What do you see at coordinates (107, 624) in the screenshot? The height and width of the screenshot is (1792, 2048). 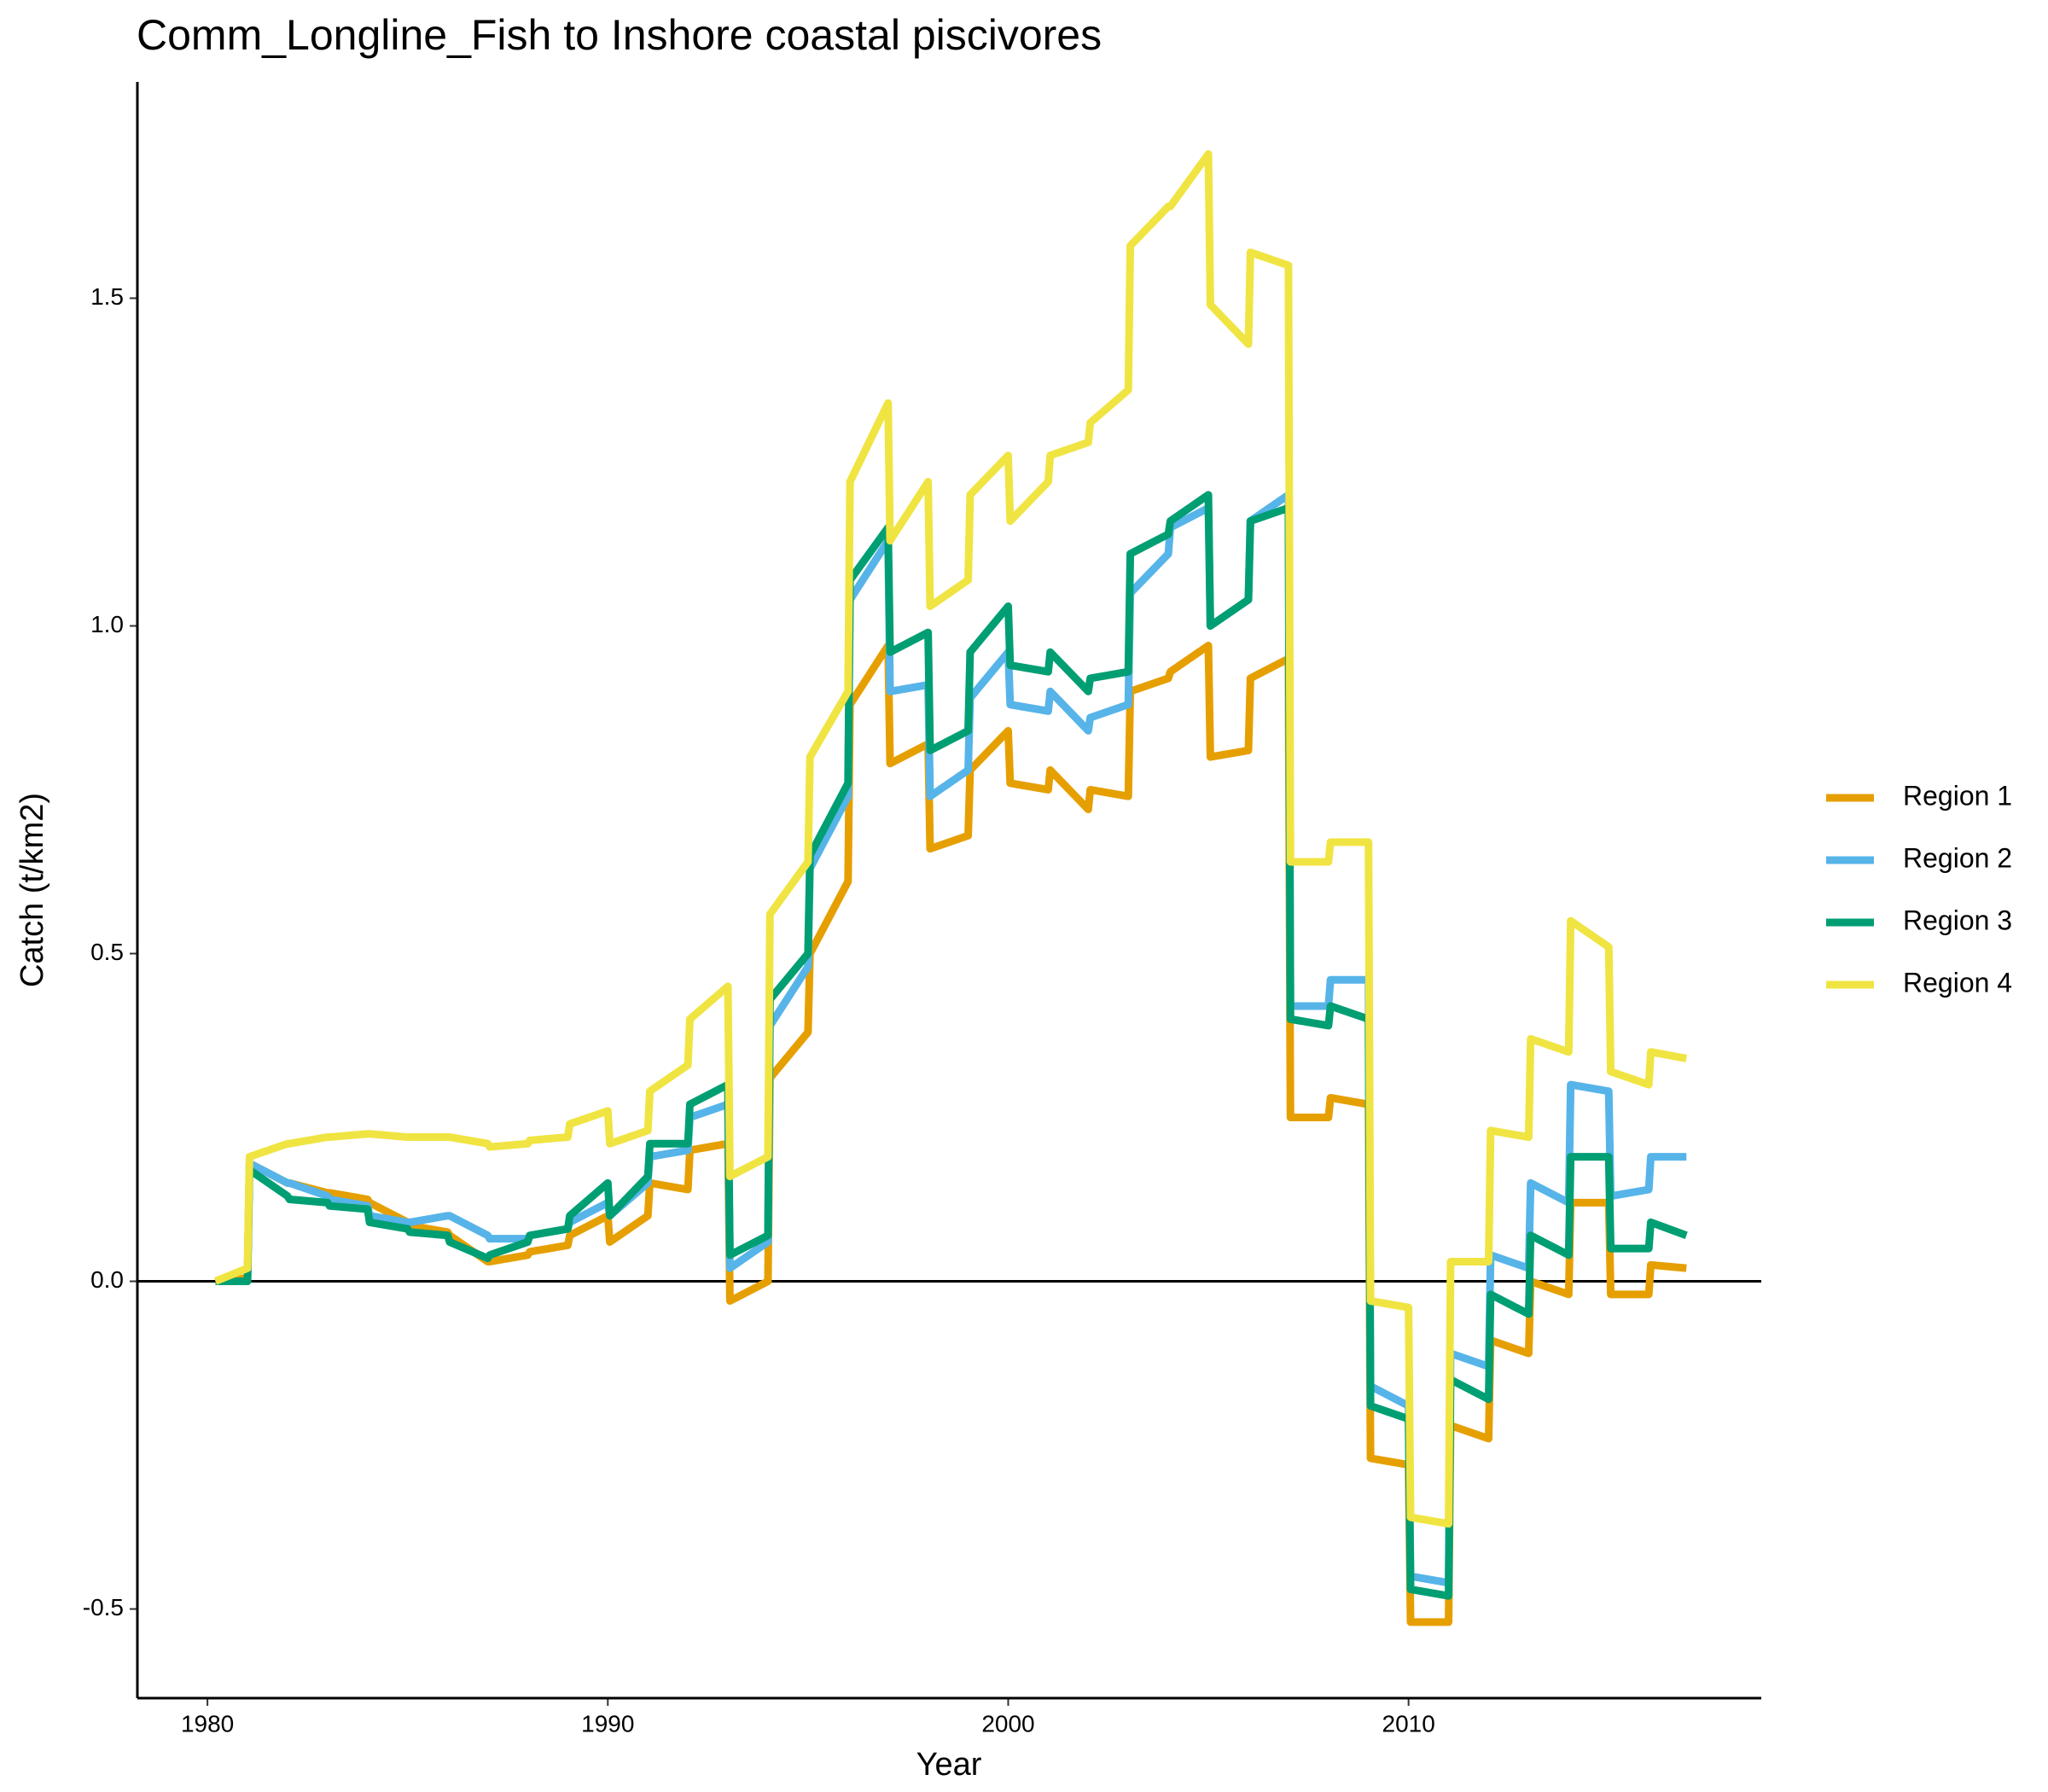 I see `y-tick-label: 1.0` at bounding box center [107, 624].